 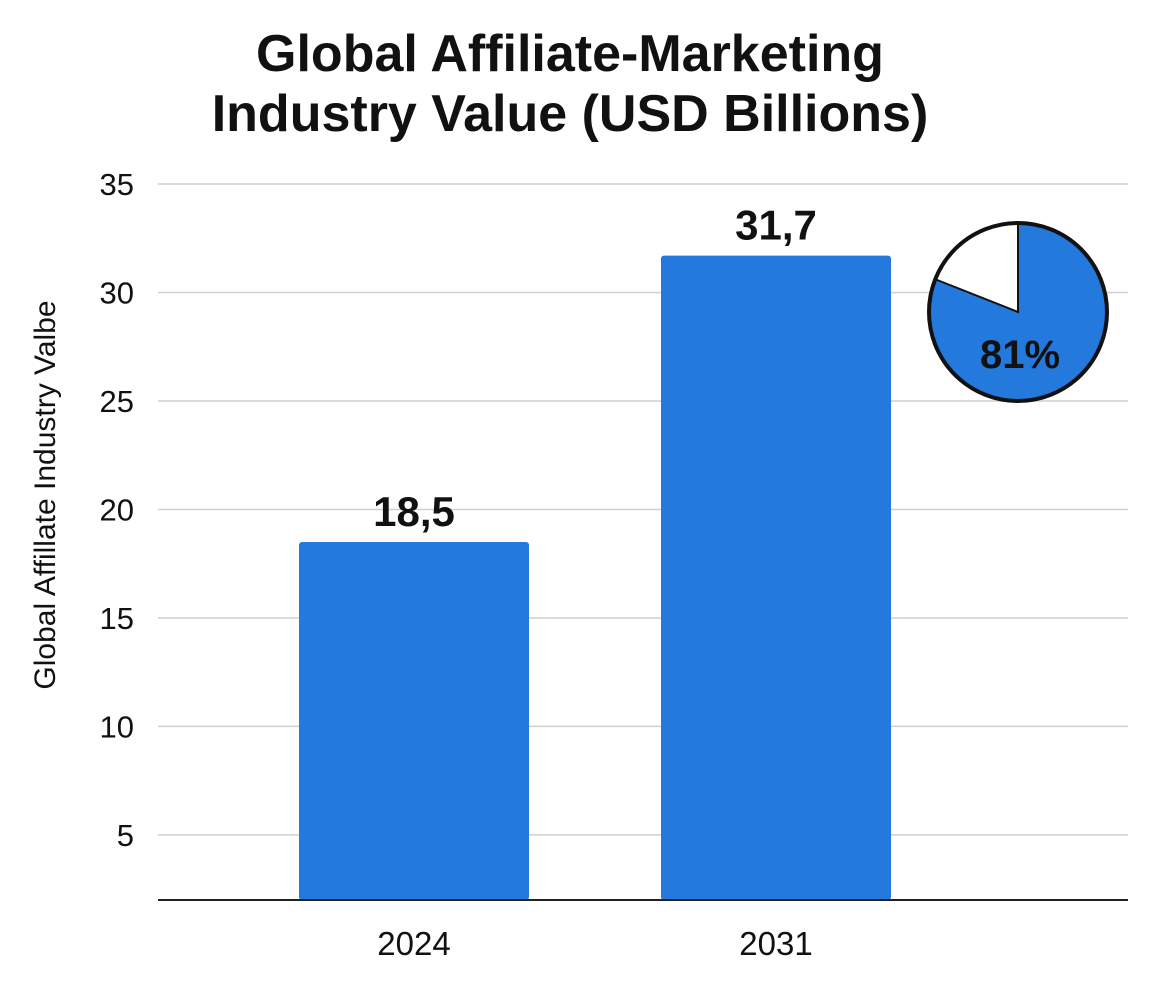 I want to click on y-tick-label-15: 15, so click(x=117, y=618).